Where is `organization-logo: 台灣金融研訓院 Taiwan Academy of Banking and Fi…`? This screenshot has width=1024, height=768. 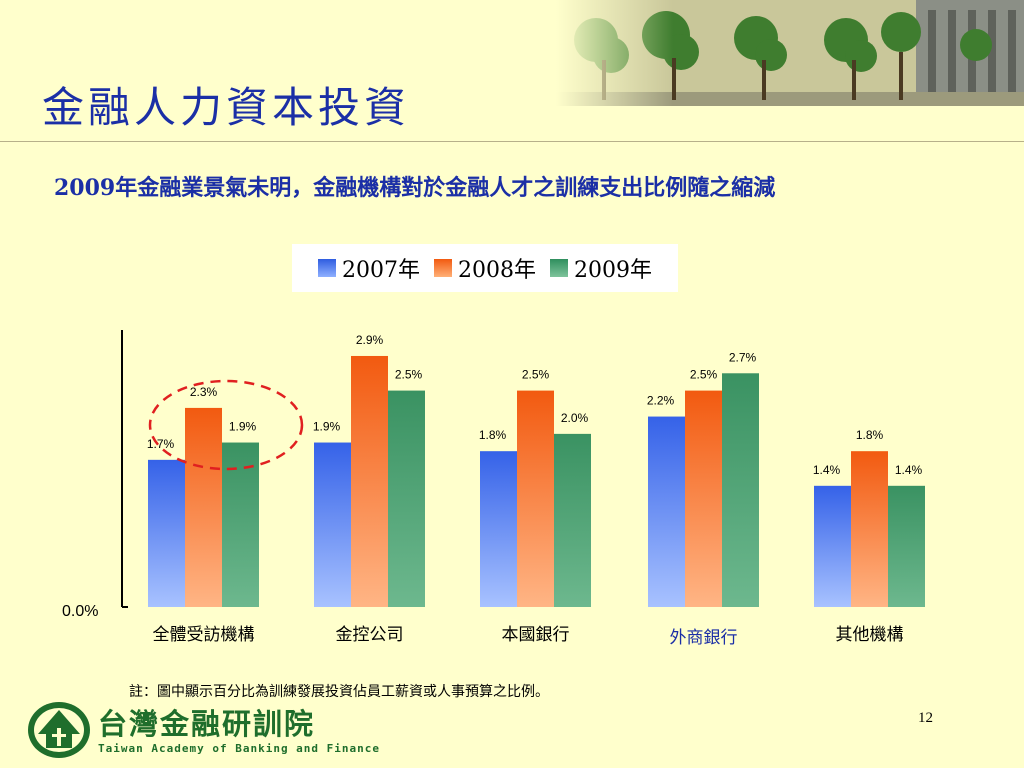
organization-logo: 台灣金融研訓院 Taiwan Academy of Banking and Fi… is located at coordinates (216, 732).